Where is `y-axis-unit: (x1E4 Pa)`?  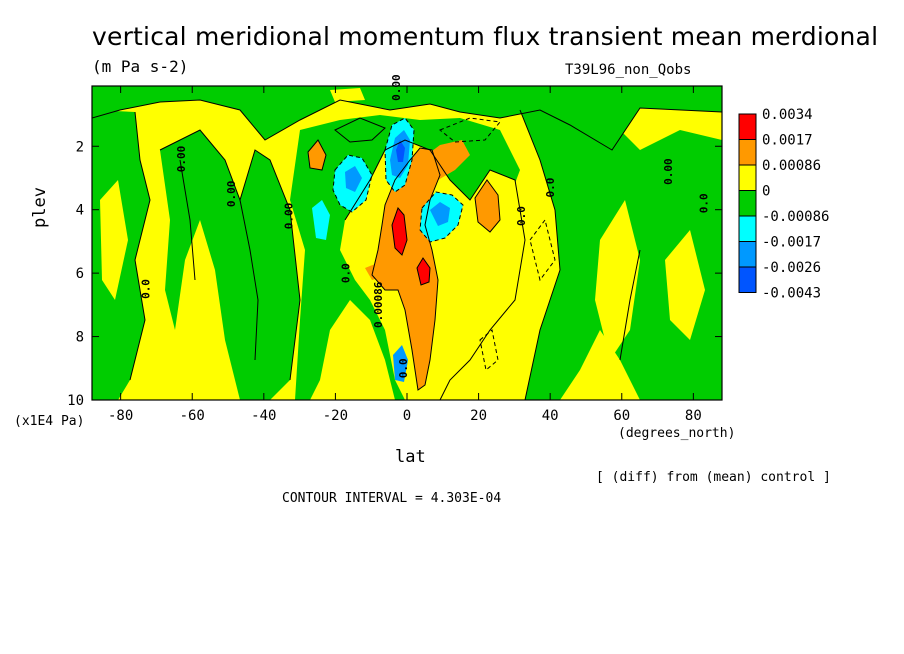
y-axis-unit: (x1E4 Pa) is located at coordinates (49, 421).